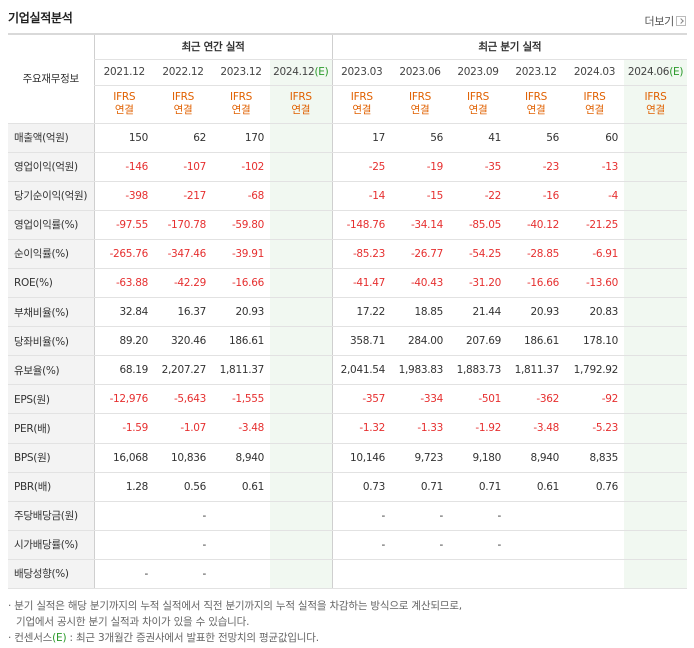  Describe the element at coordinates (51, 312) in the screenshot. I see `row-label: 부채비율(%)` at that location.